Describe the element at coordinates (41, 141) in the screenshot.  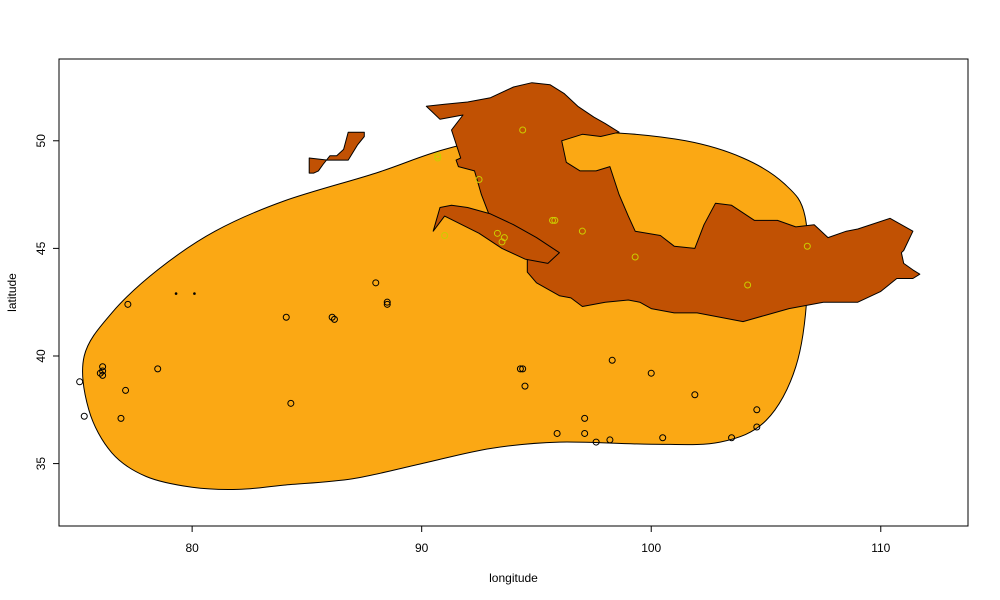
I see `y-tick-label: 50` at that location.